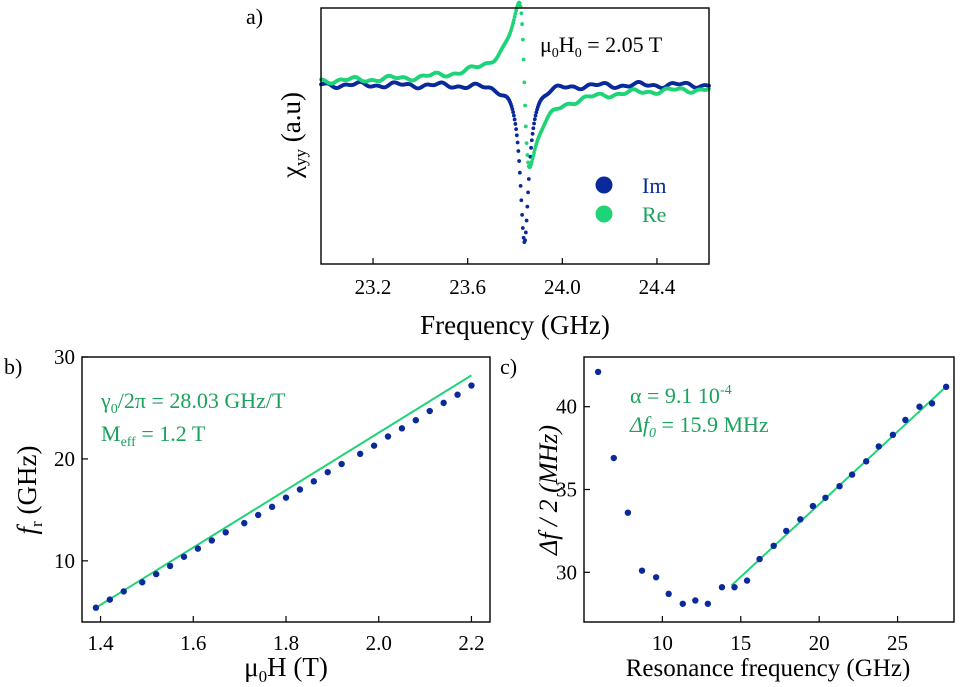  What do you see at coordinates (283, 491) in the screenshot?
I see `panel-b-fit-line` at bounding box center [283, 491].